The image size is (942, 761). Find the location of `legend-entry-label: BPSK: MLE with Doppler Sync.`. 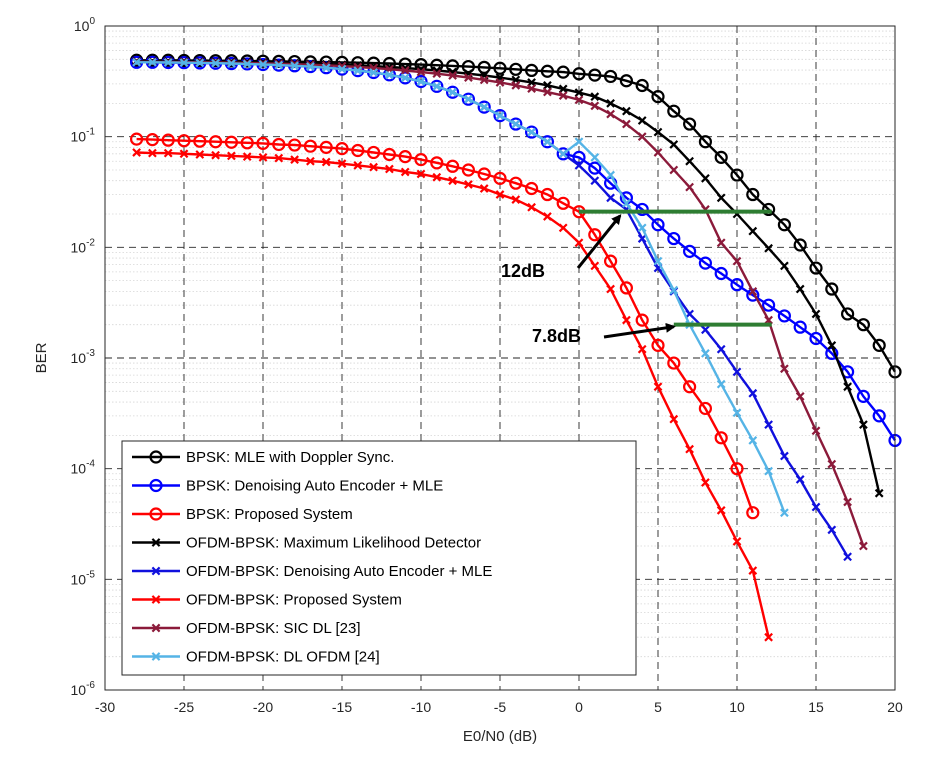

legend-entry-label: BPSK: MLE with Doppler Sync. is located at coordinates (290, 457).